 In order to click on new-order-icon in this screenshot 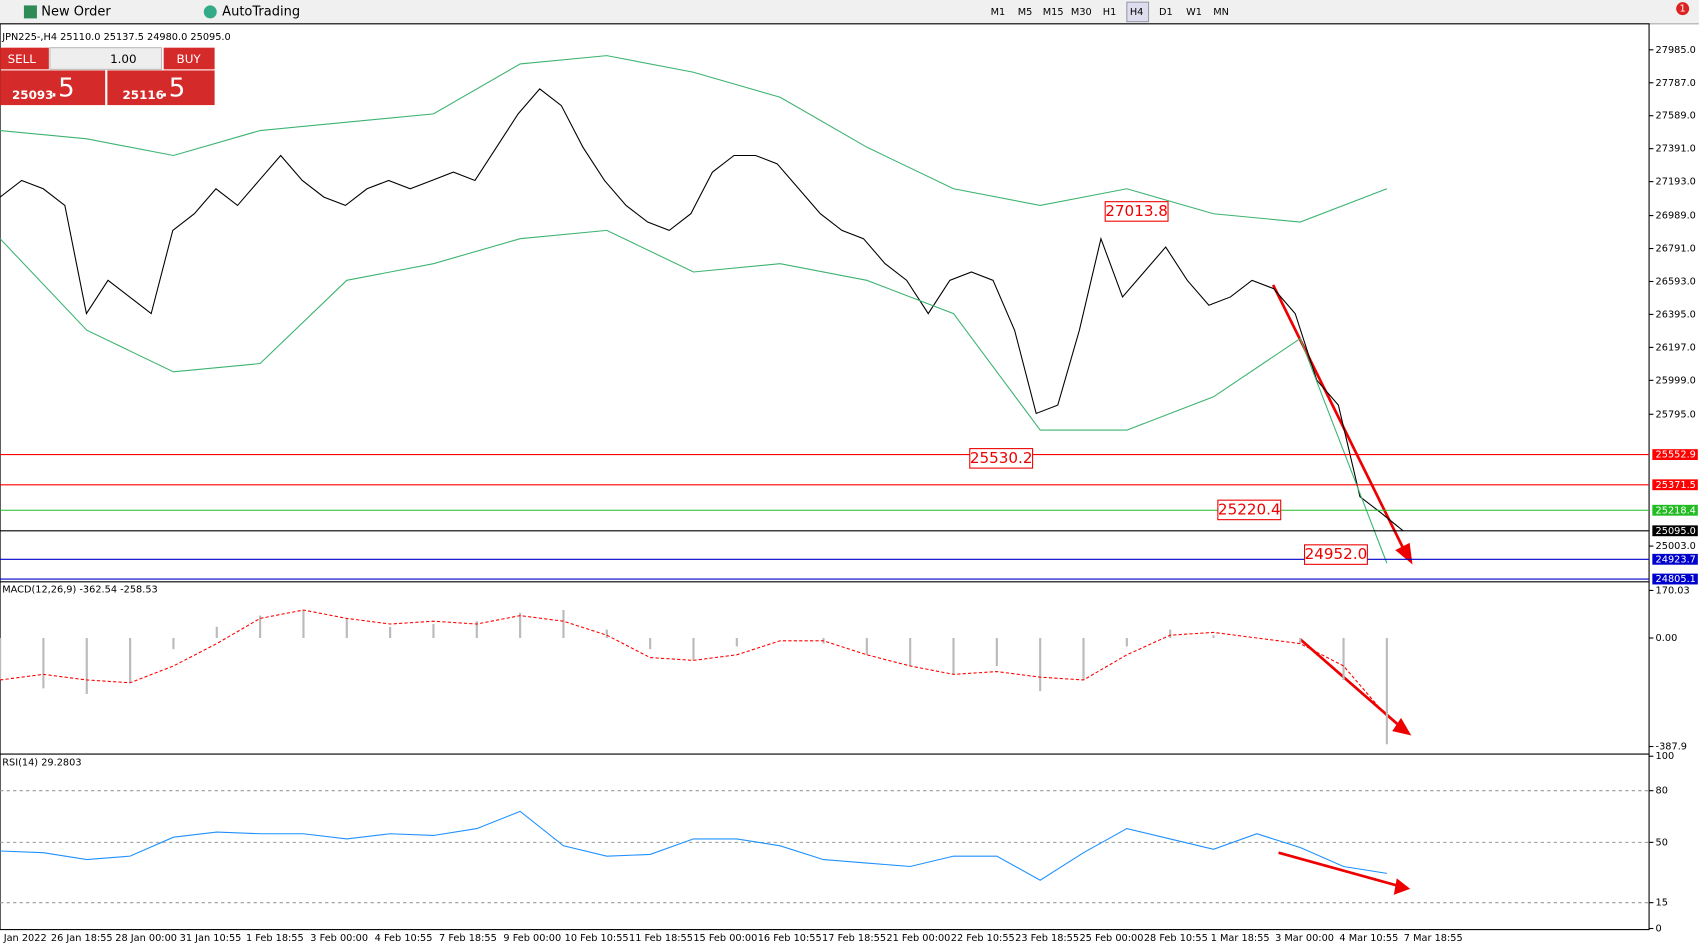, I will do `click(30, 12)`.